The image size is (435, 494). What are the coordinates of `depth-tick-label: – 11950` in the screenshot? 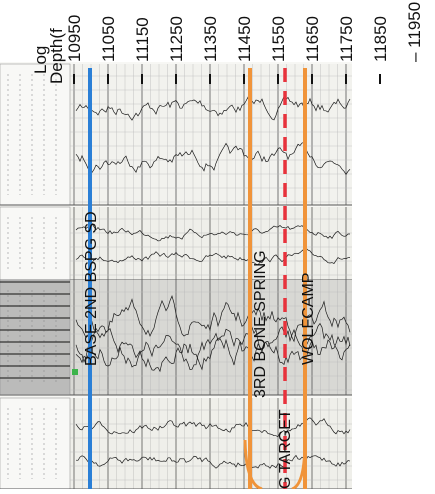 It's located at (414, 32).